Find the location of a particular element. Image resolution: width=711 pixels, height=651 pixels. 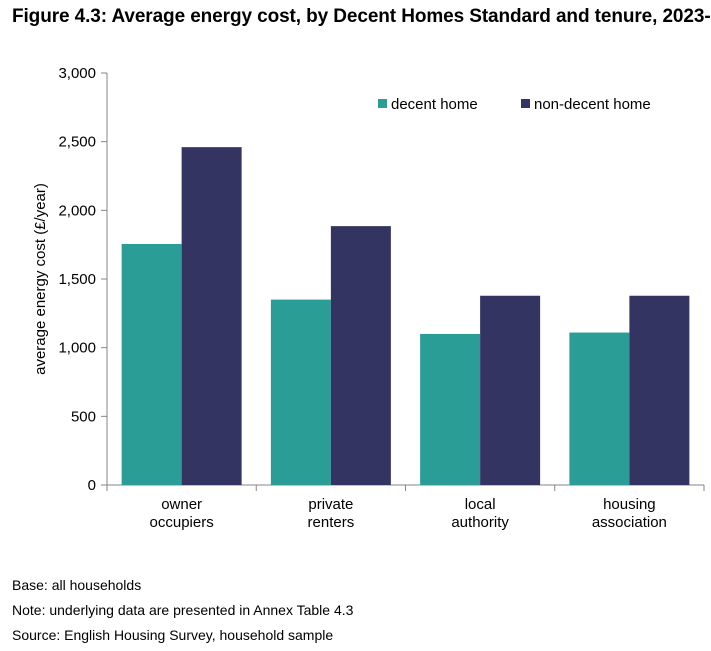

x-category-label: private is located at coordinates (330, 504).